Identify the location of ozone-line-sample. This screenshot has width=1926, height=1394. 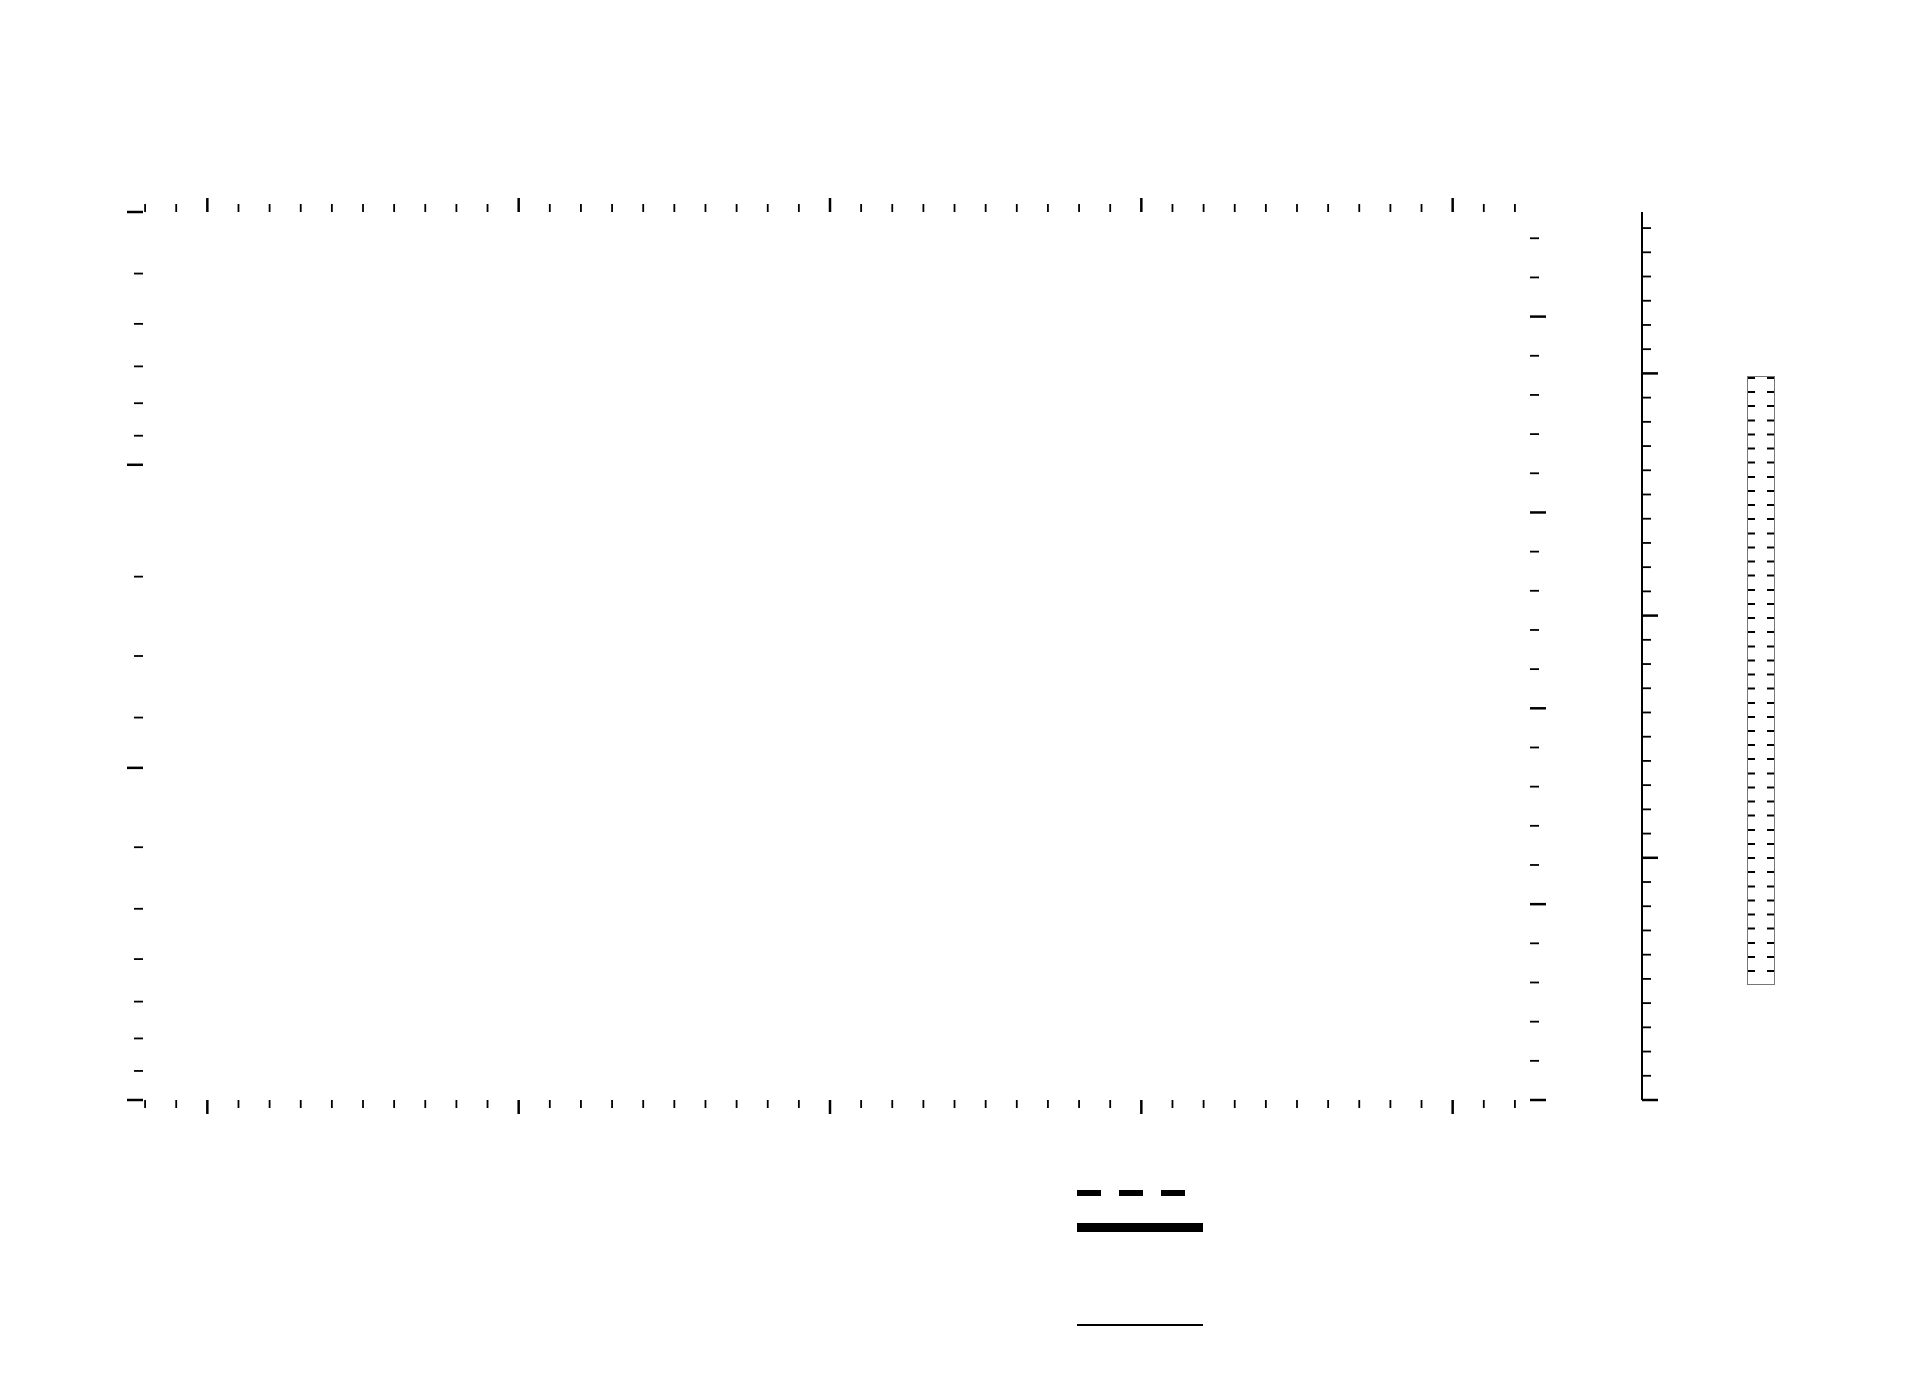
(1140, 1293).